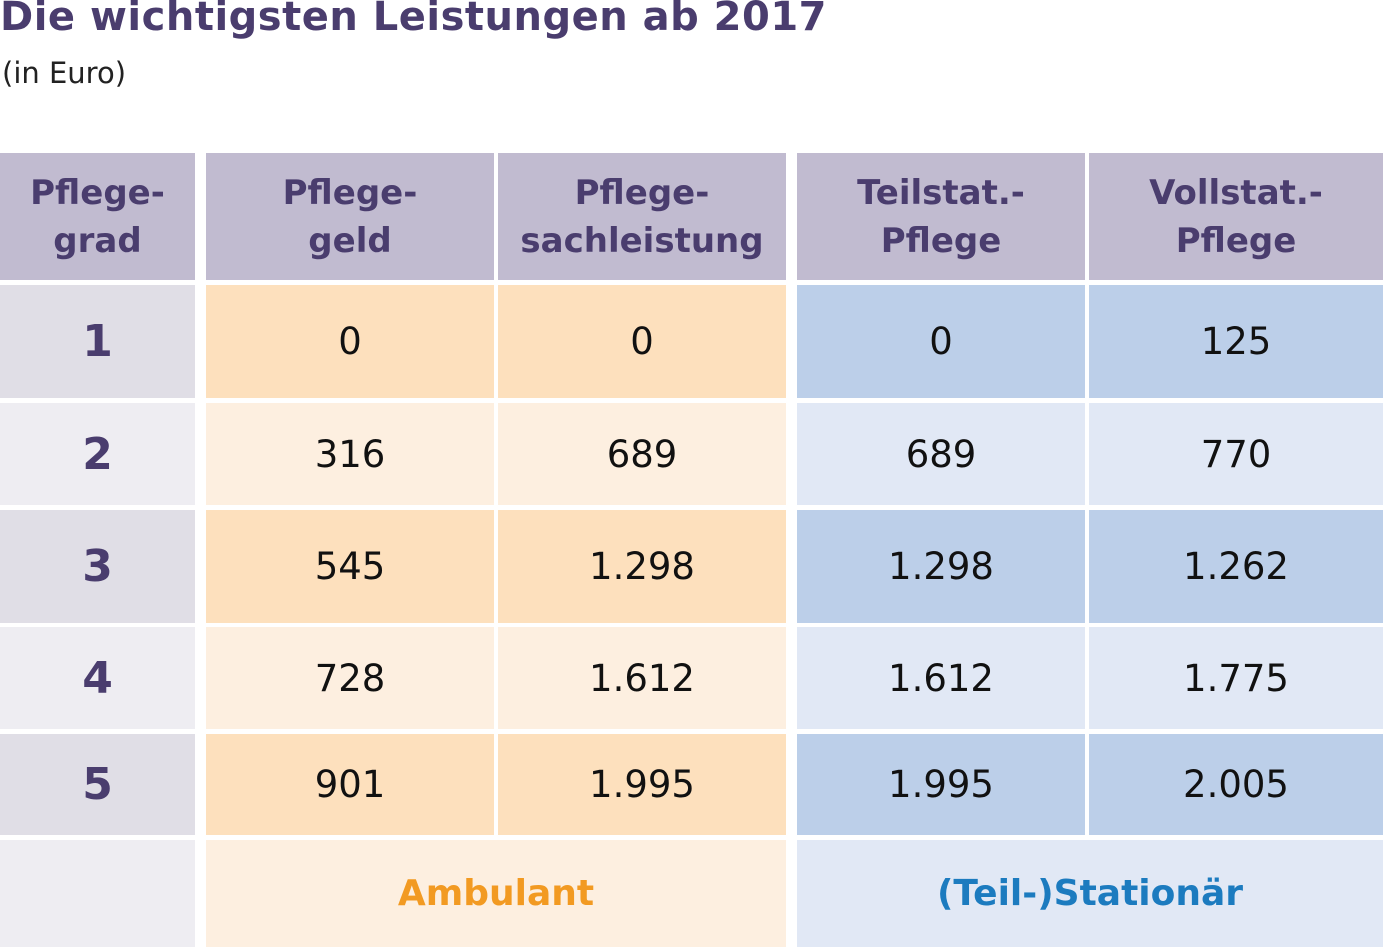 The image size is (1383, 947). I want to click on row-1-vollstat: 125, so click(1236, 341).